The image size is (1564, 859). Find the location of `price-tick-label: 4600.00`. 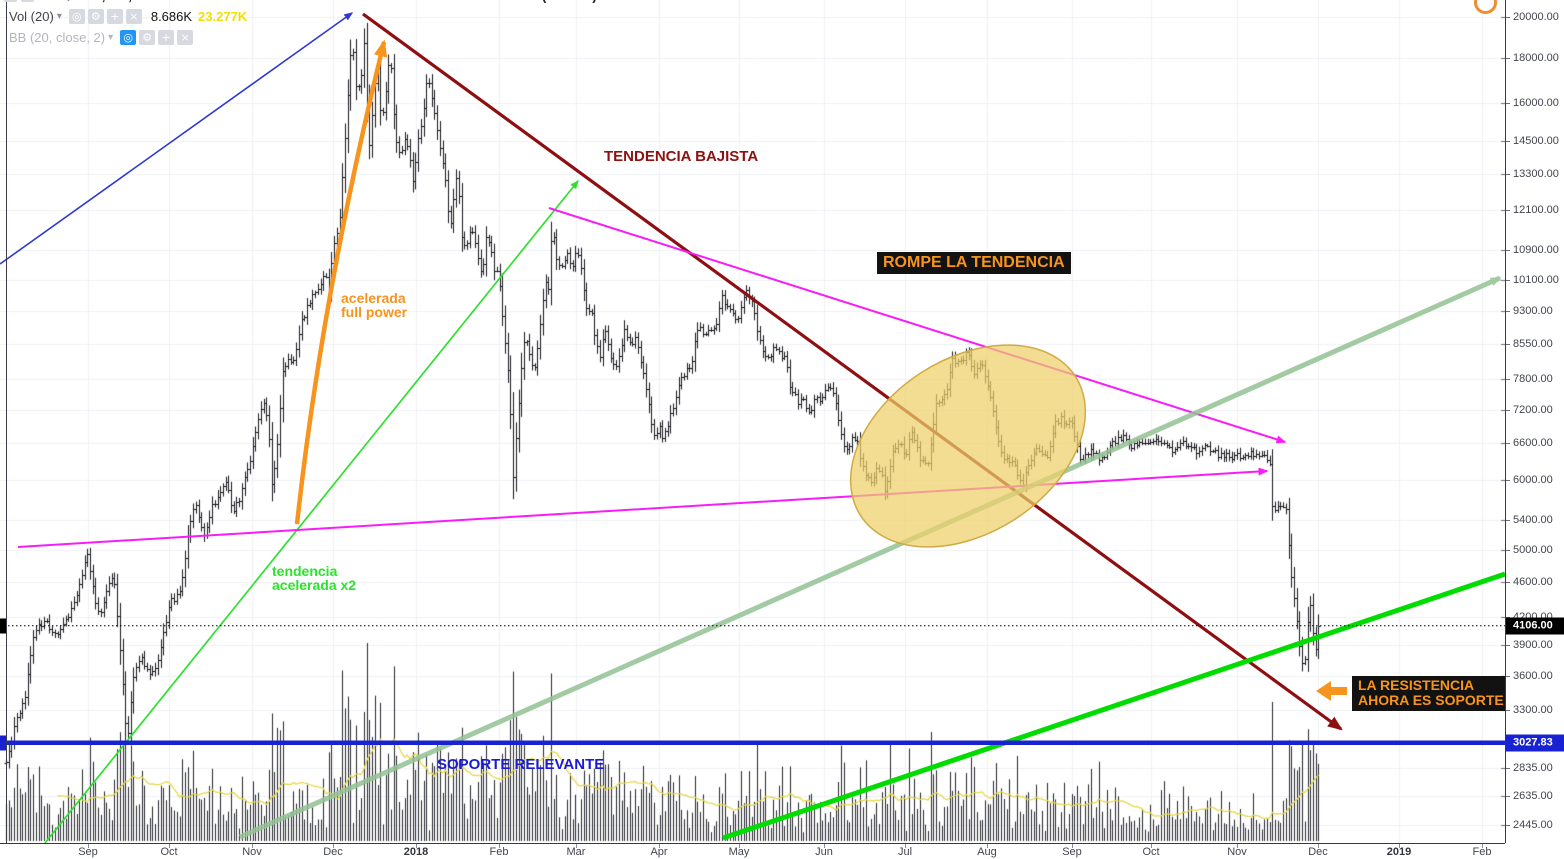

price-tick-label: 4600.00 is located at coordinates (1529, 582).